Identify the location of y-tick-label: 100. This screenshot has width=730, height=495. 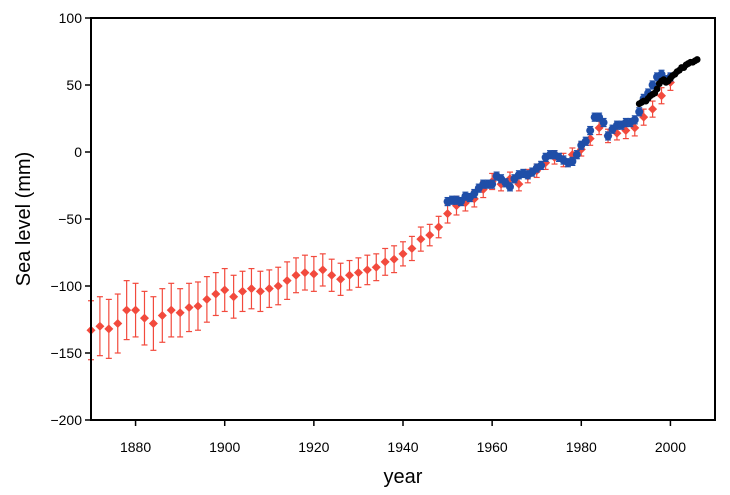
(71, 18).